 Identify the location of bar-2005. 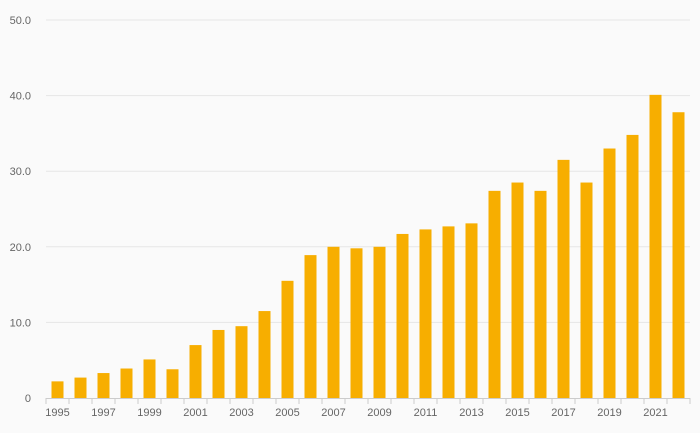
(287, 339).